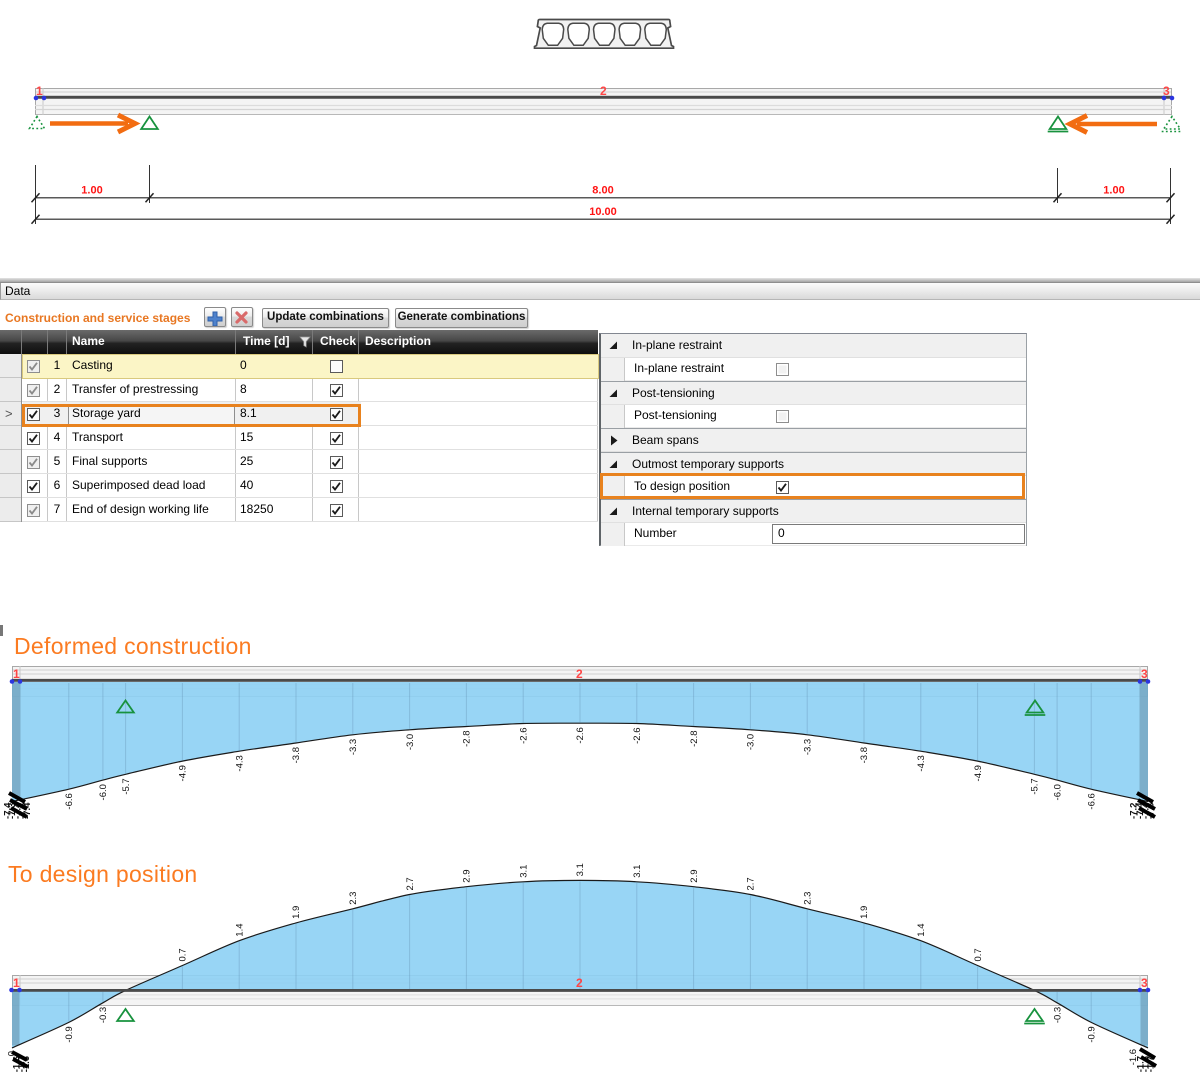 The image size is (1200, 1076). Describe the element at coordinates (603, 212) in the screenshot. I see `svg-text: 10.00` at that location.